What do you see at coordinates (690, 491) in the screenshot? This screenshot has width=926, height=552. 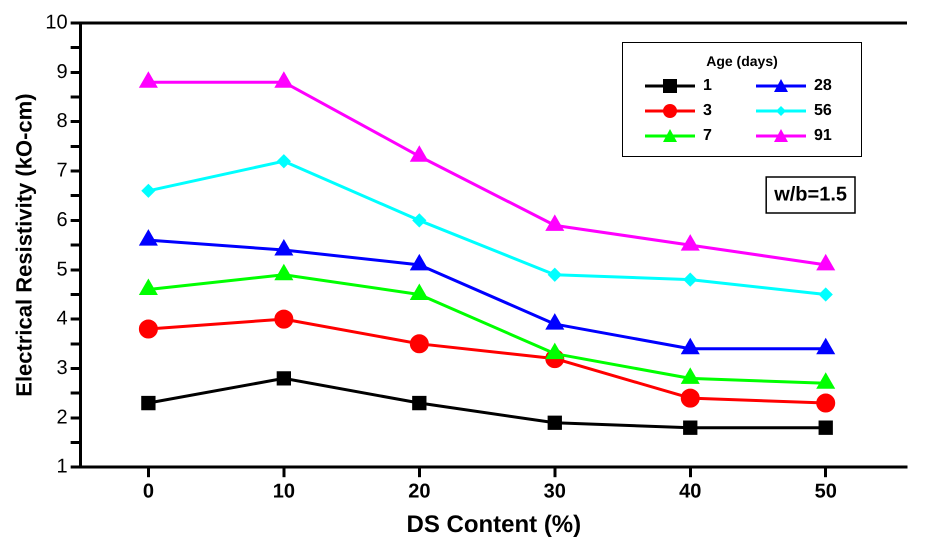 I see `x-tick-label: 40` at bounding box center [690, 491].